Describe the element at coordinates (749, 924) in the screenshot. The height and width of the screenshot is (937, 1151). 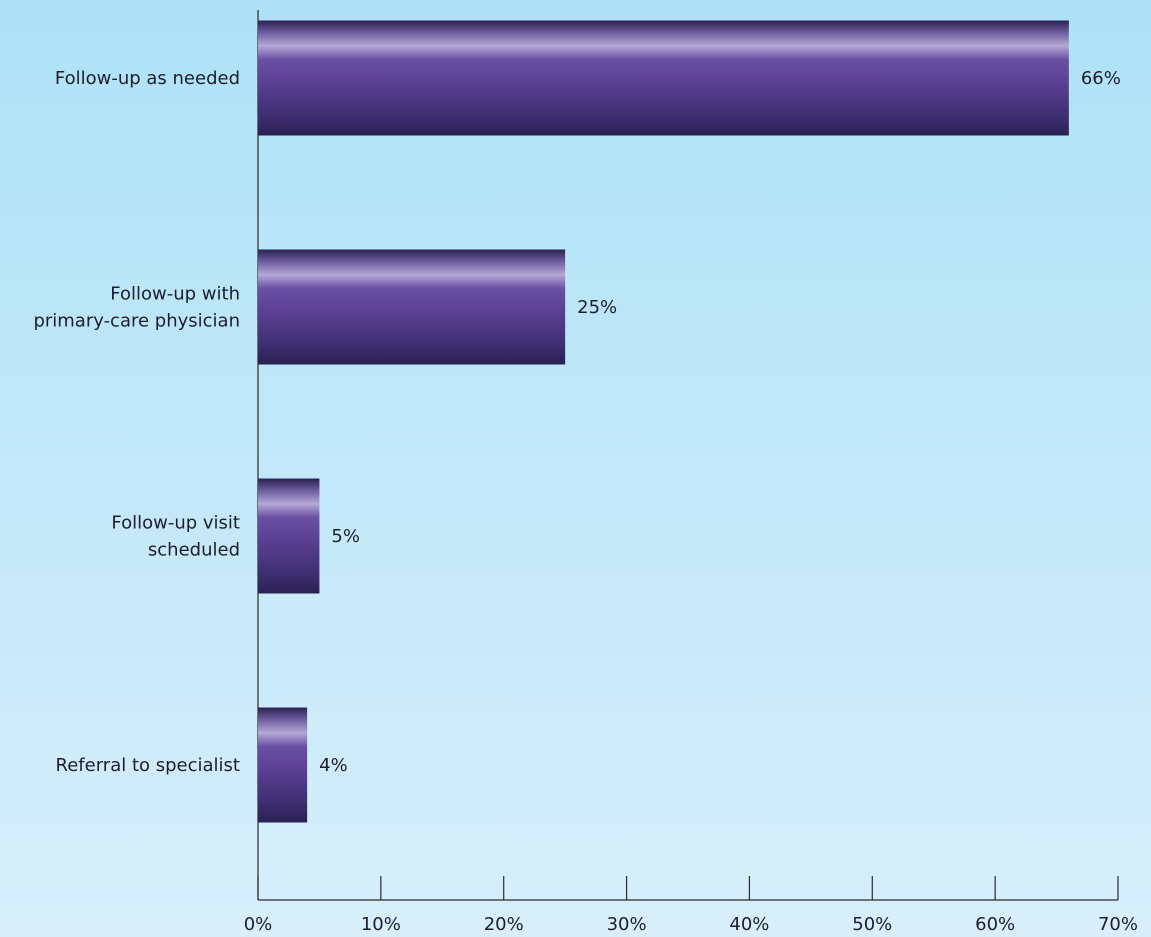
I see `x-tick-label: 40%` at that location.